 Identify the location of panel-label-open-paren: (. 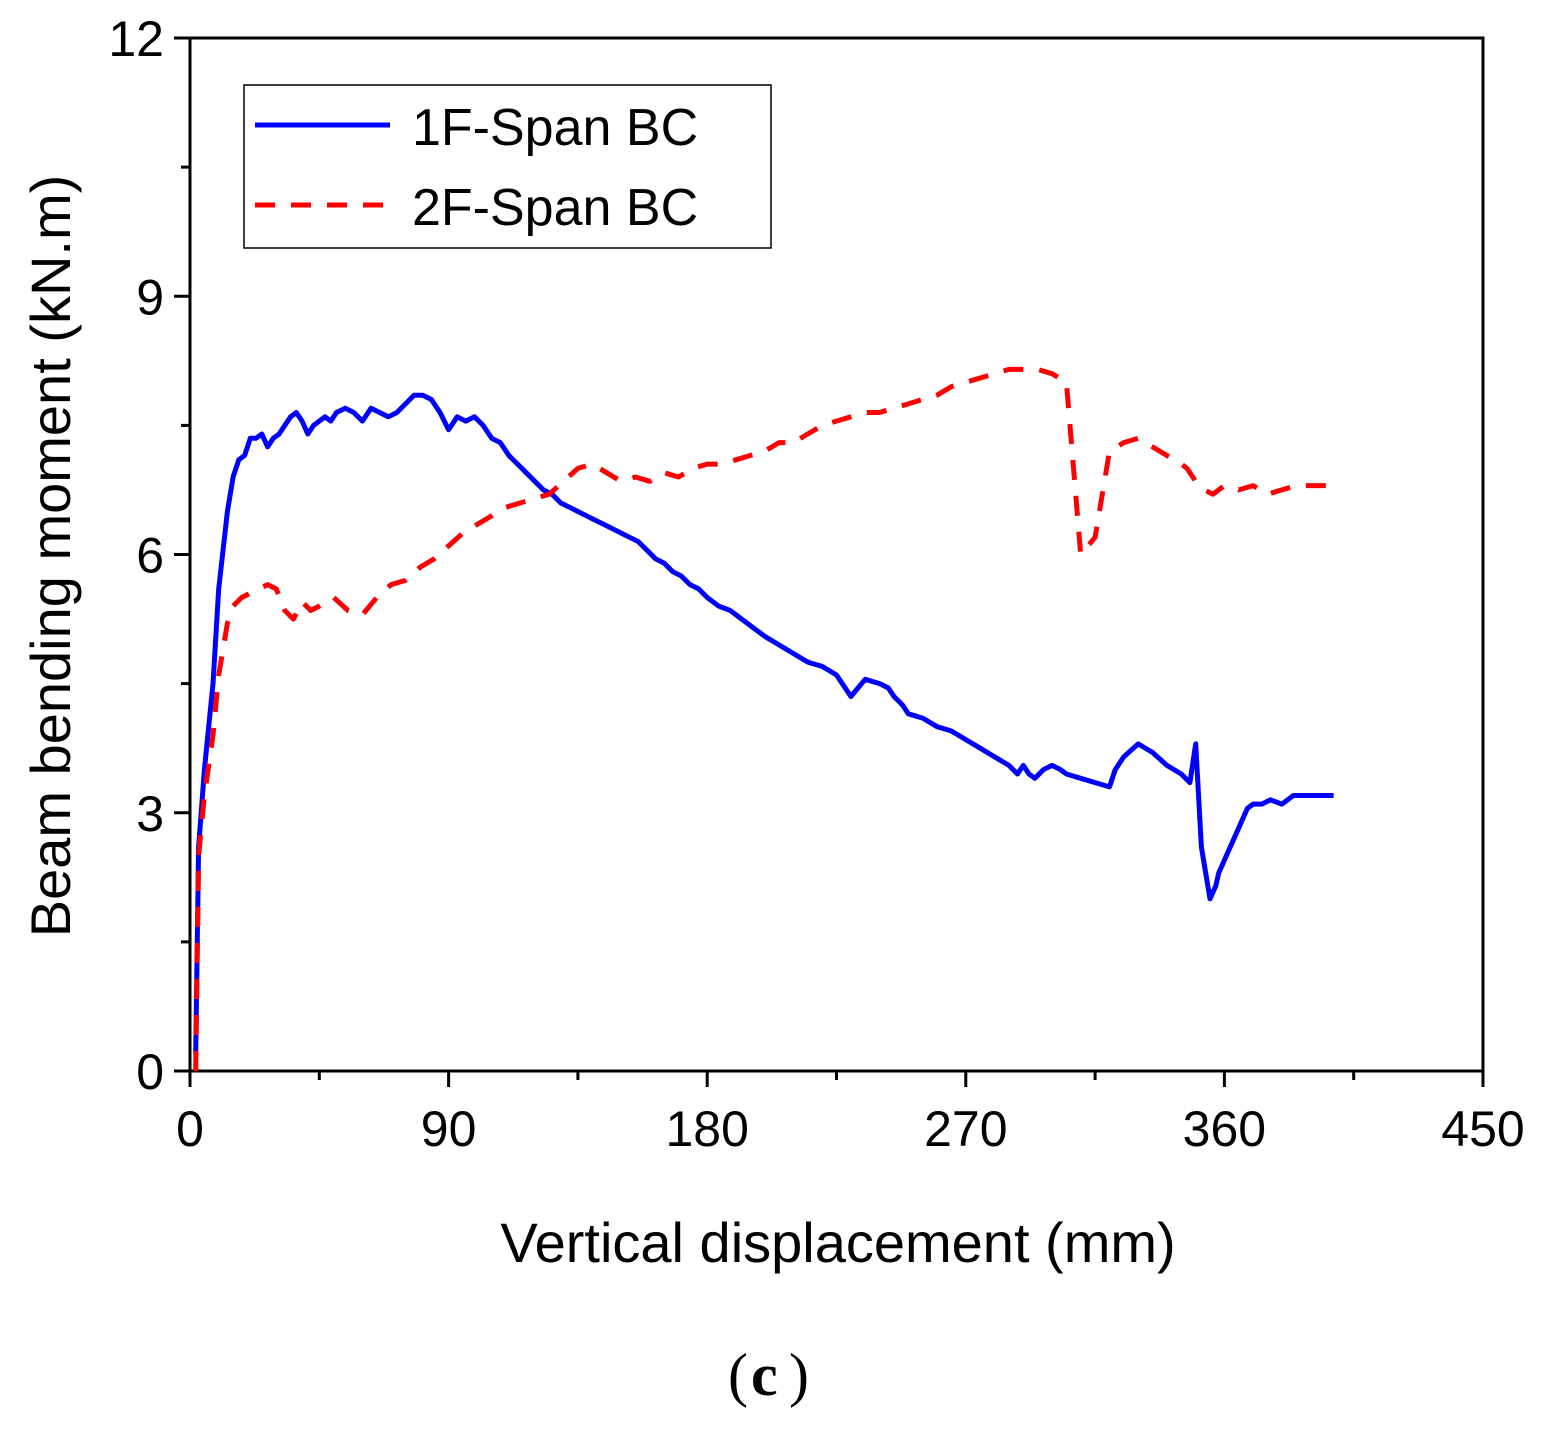
(738, 1375).